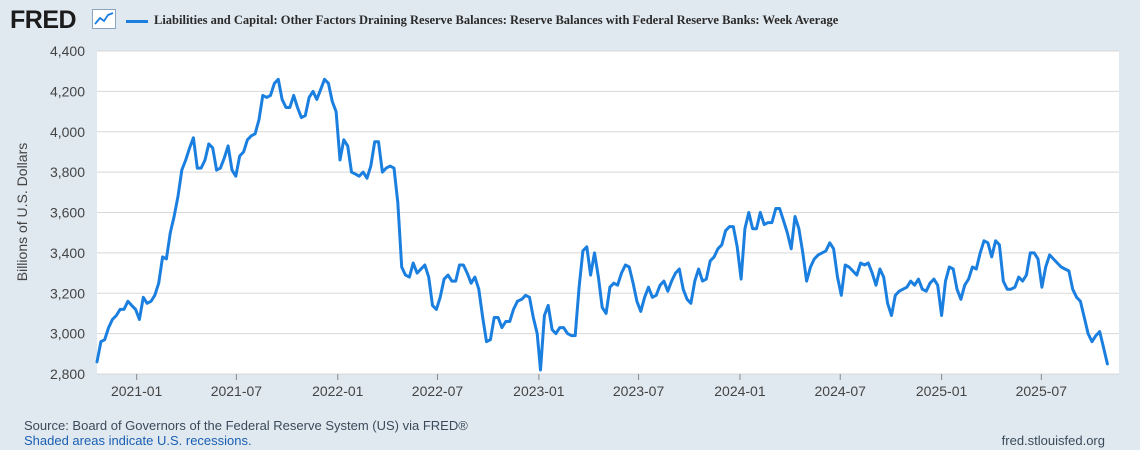 The image size is (1140, 450). I want to click on fred-url: fred.stlouisfed.org, so click(1053, 440).